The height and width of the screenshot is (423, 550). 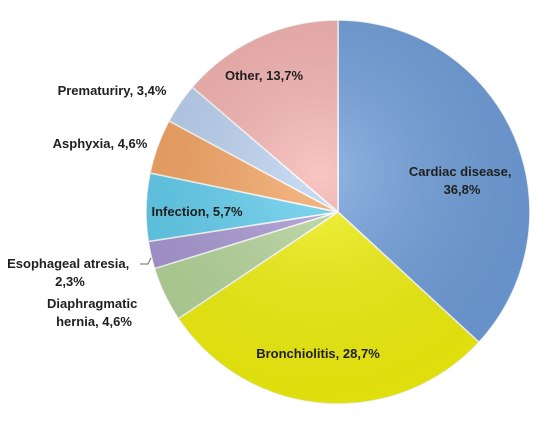 What do you see at coordinates (68, 263) in the screenshot?
I see `label-esophageal-line1: Esophageal atresia,` at bounding box center [68, 263].